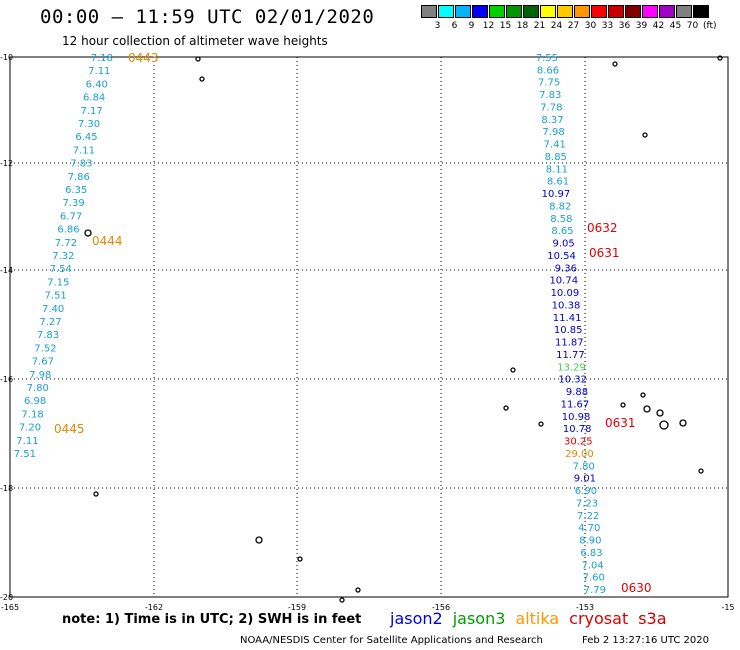 This screenshot has height=650, width=740. Describe the element at coordinates (6, 163) in the screenshot. I see `latitude-label: -12` at that location.